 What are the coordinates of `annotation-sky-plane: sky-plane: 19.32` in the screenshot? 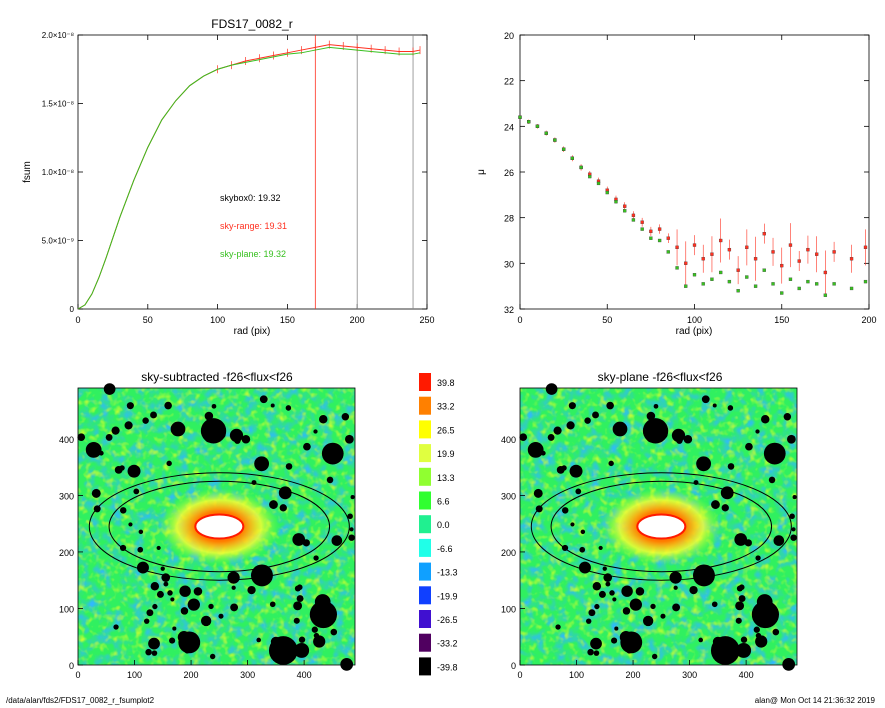 It's located at (253, 254).